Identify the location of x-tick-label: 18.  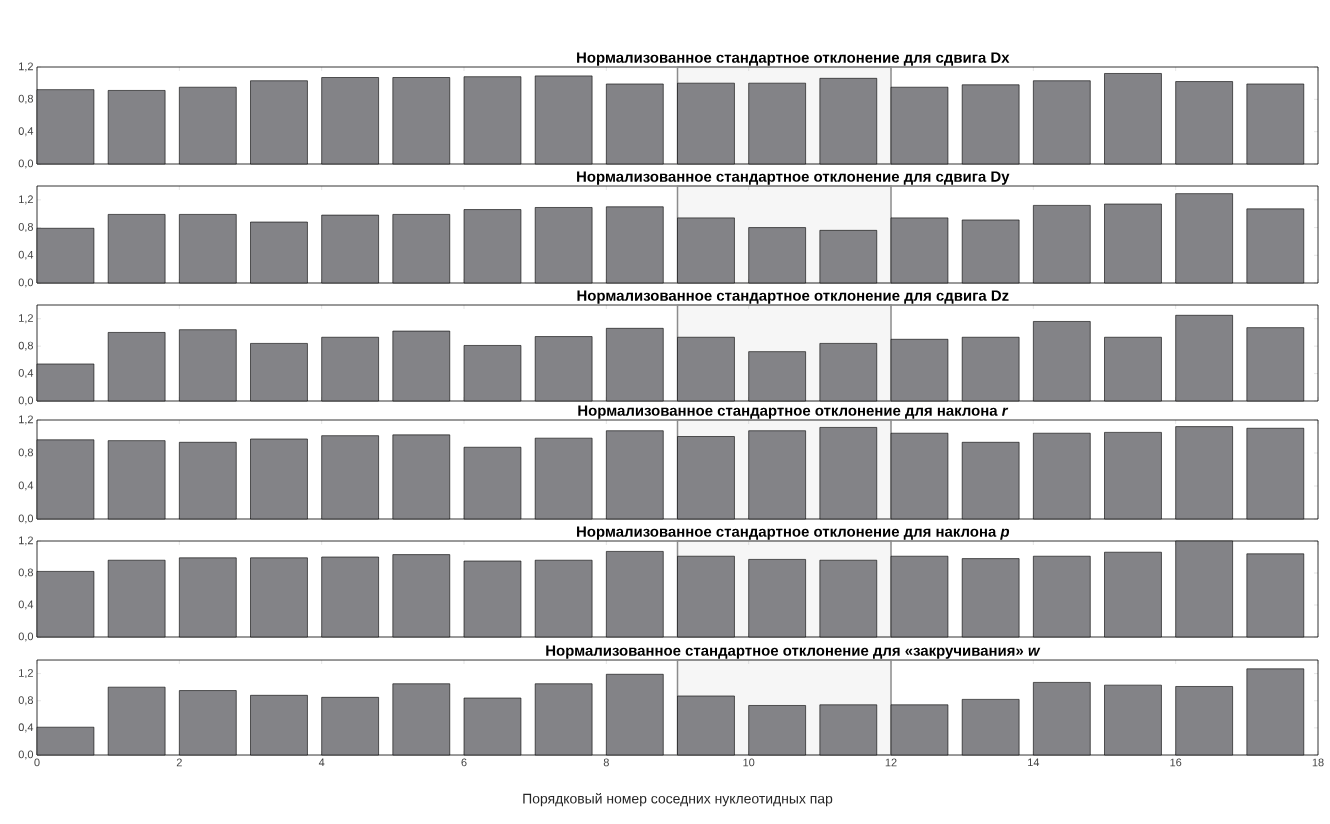
(1318, 762).